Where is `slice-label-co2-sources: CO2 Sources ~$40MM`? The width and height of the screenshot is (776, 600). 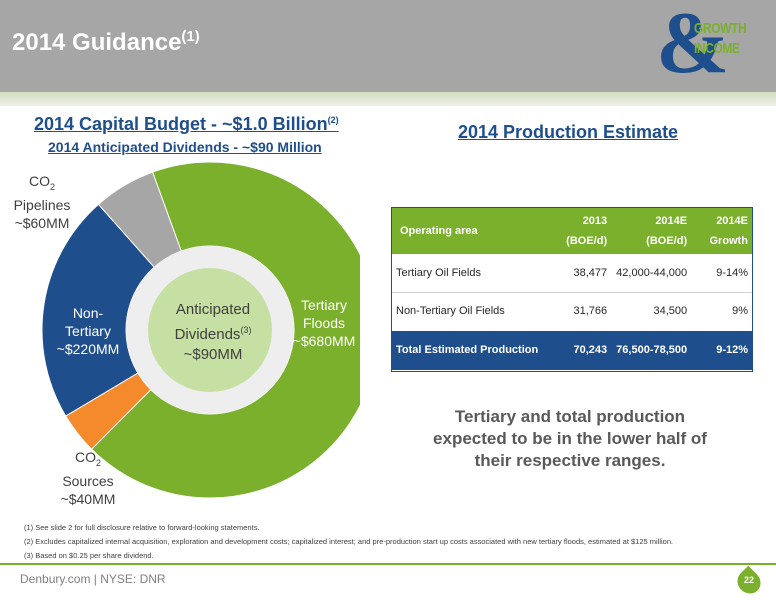
slice-label-co2-sources: CO2 Sources ~$40MM is located at coordinates (88, 478).